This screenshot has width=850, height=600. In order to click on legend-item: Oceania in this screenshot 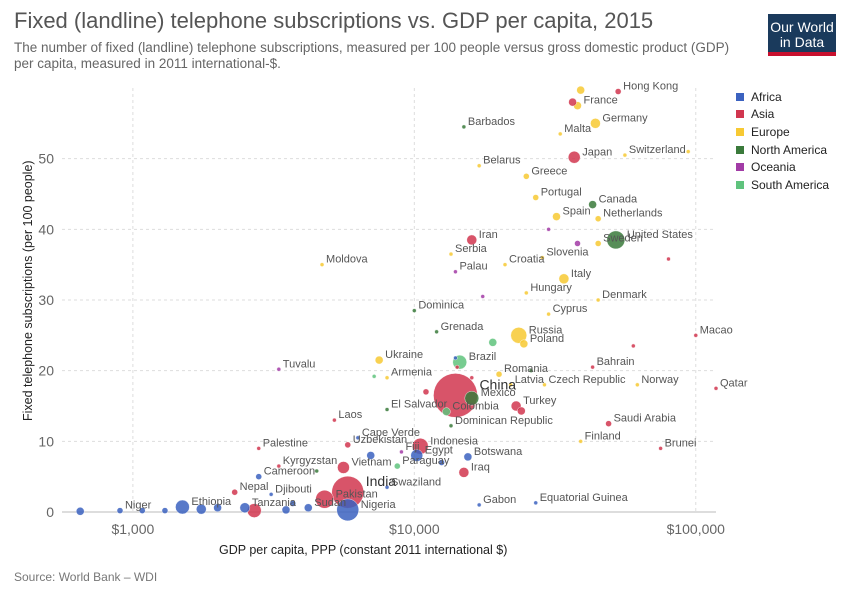, I will do `click(782, 167)`.